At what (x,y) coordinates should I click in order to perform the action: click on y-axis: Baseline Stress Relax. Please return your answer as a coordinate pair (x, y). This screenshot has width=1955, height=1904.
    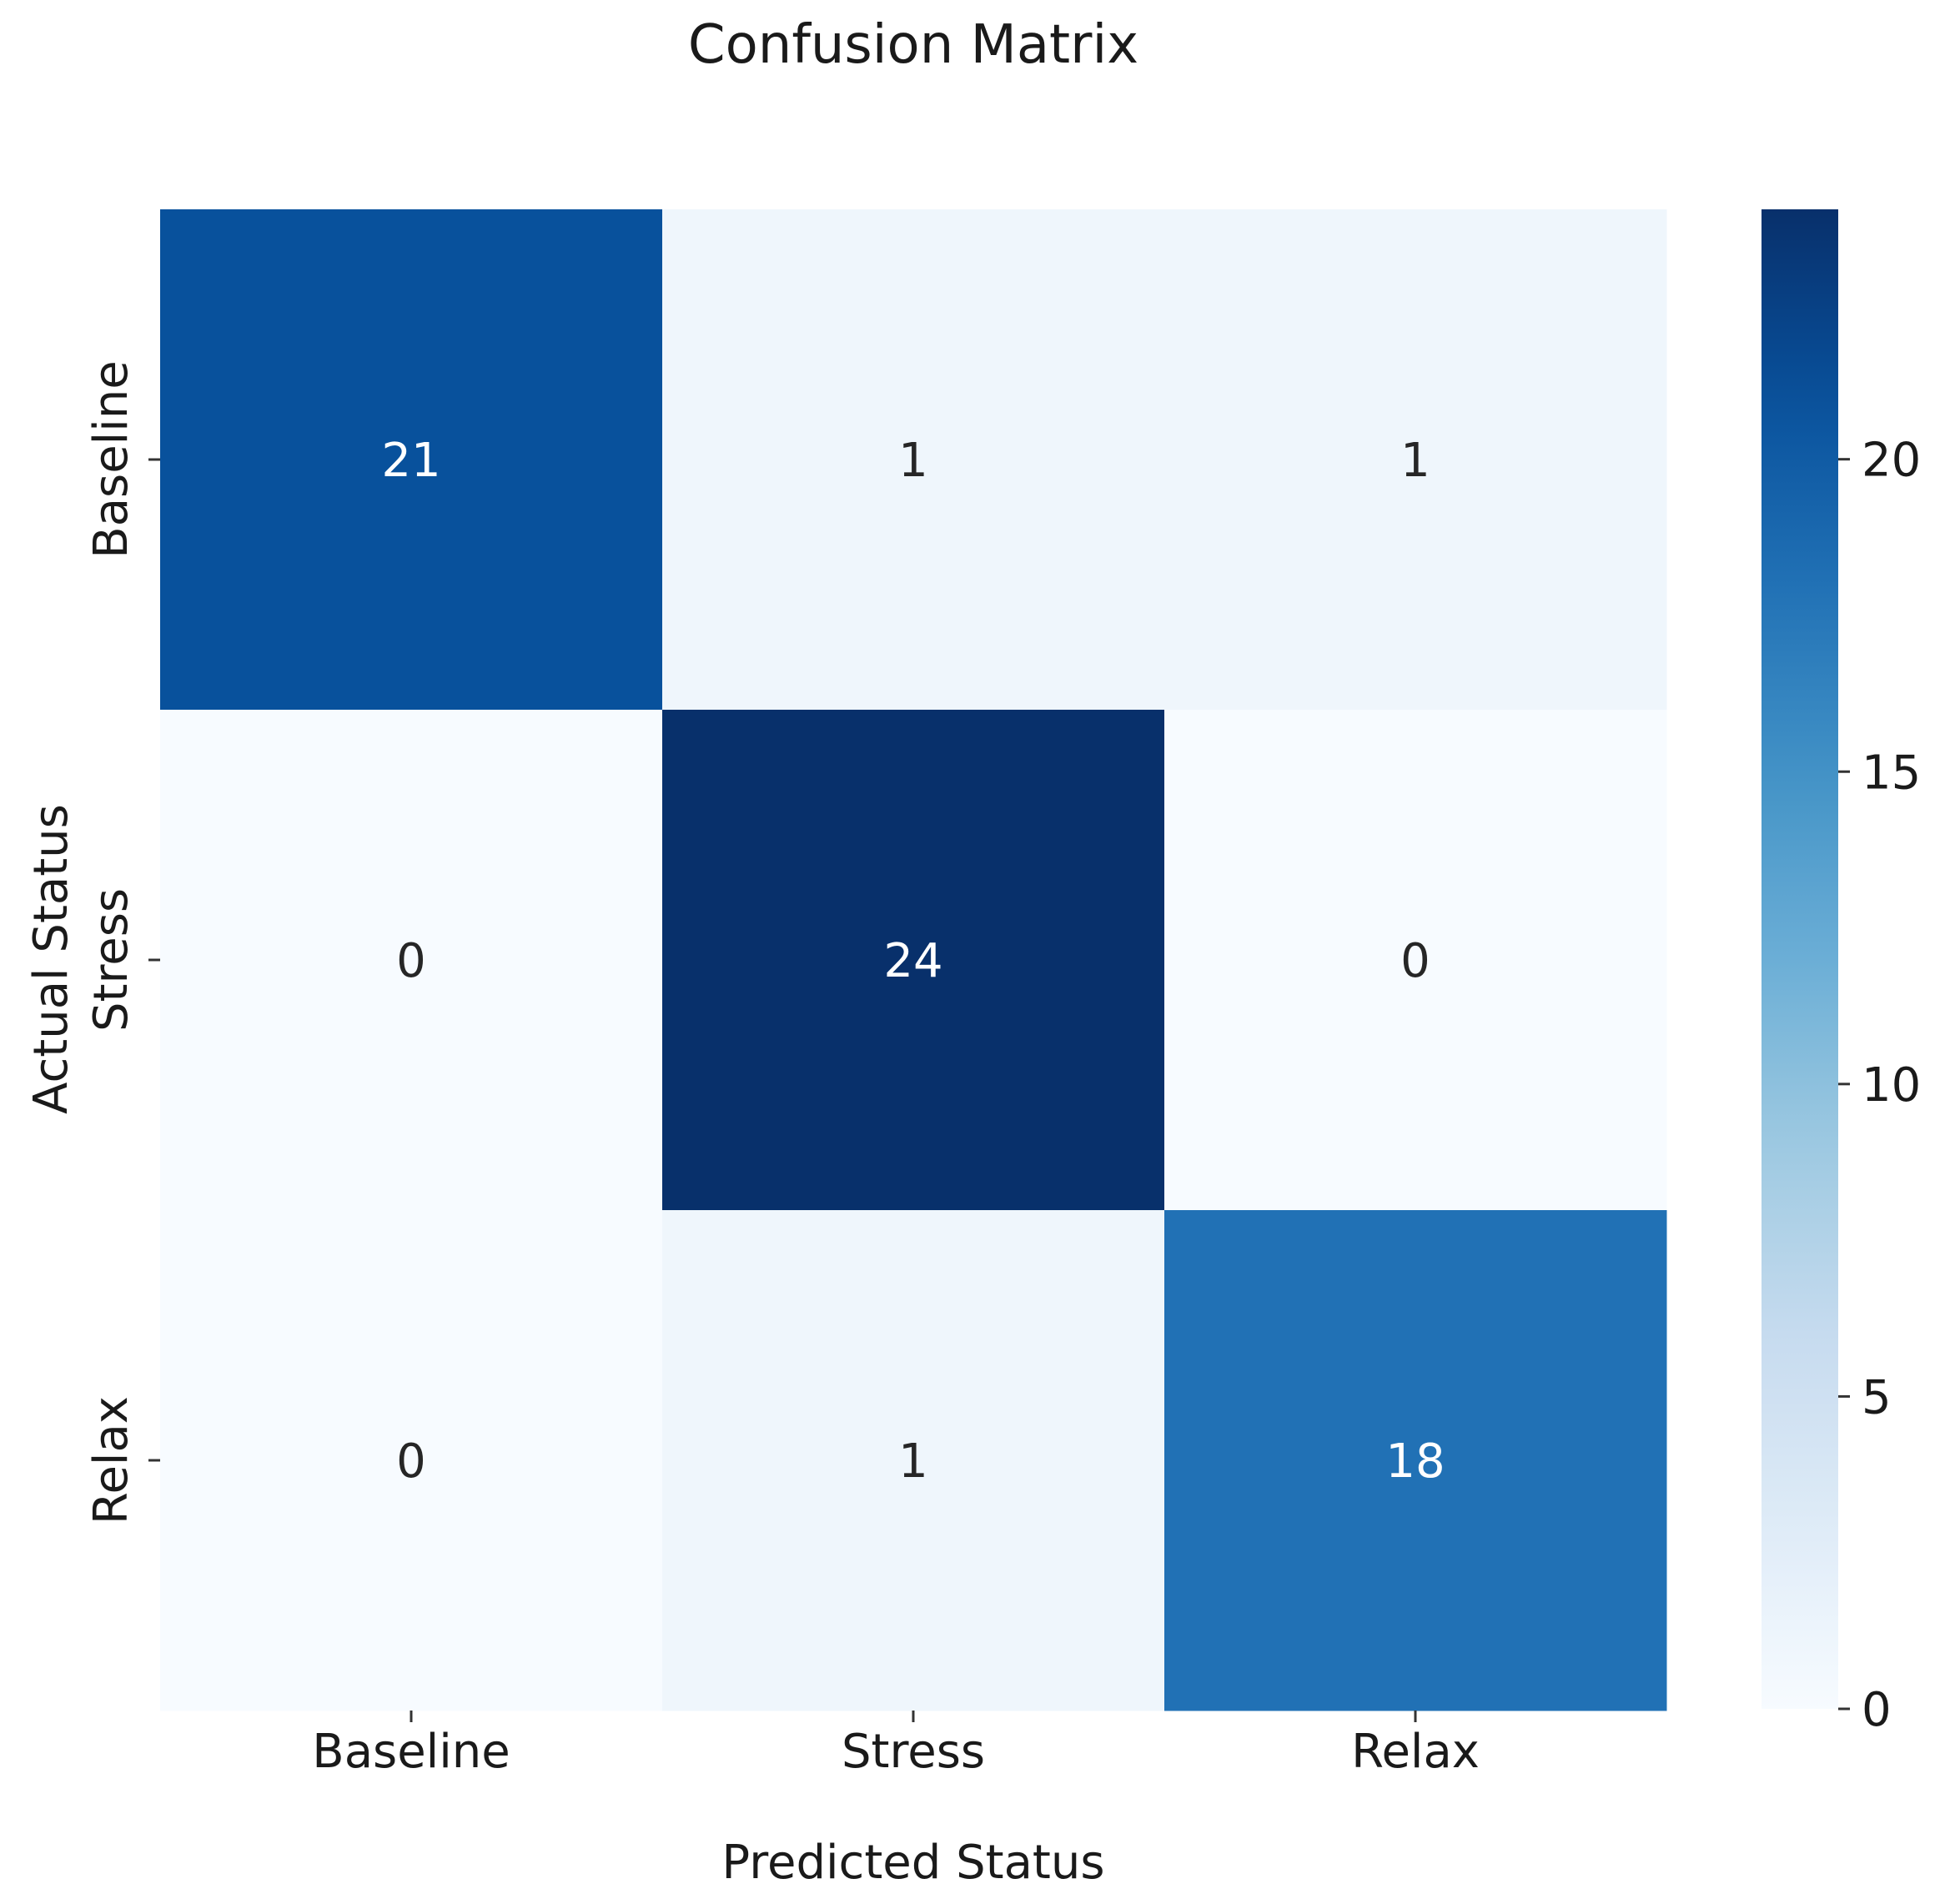
    Looking at the image, I should click on (122, 943).